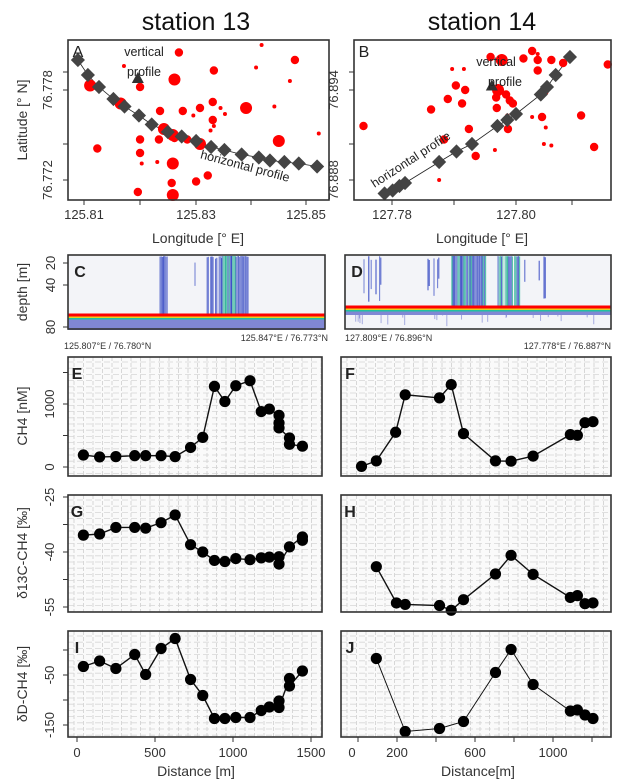 This screenshot has height=783, width=620. I want to click on ch4-axis-label: CH4 [nM], so click(22, 415).